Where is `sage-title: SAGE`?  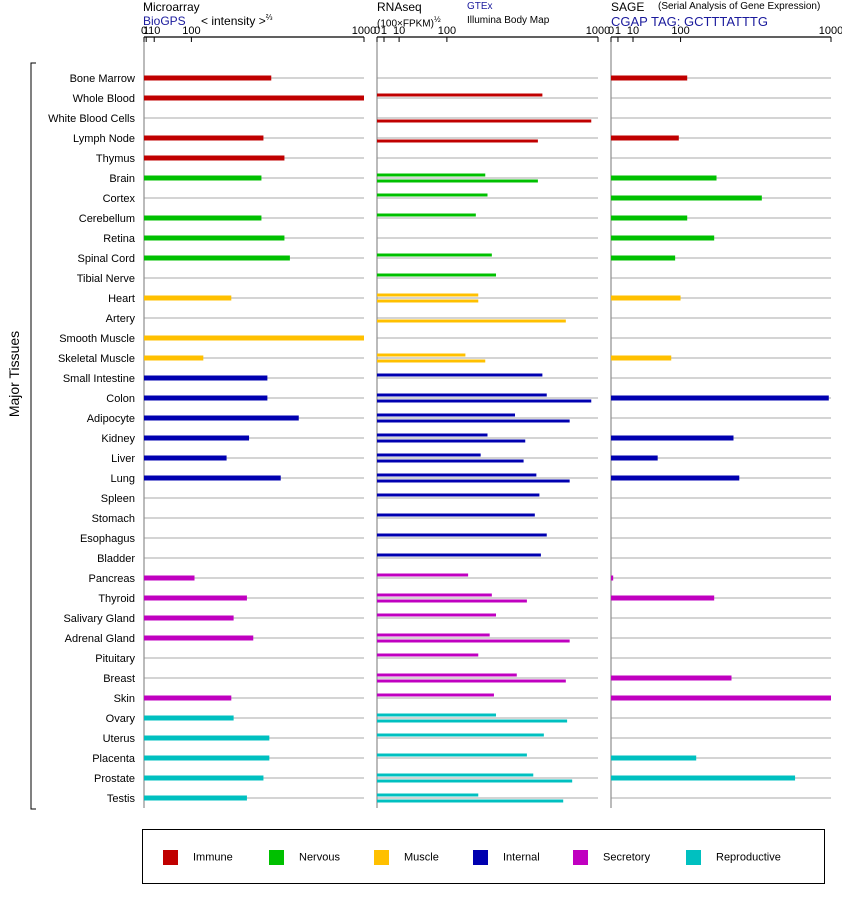 sage-title: SAGE is located at coordinates (628, 7).